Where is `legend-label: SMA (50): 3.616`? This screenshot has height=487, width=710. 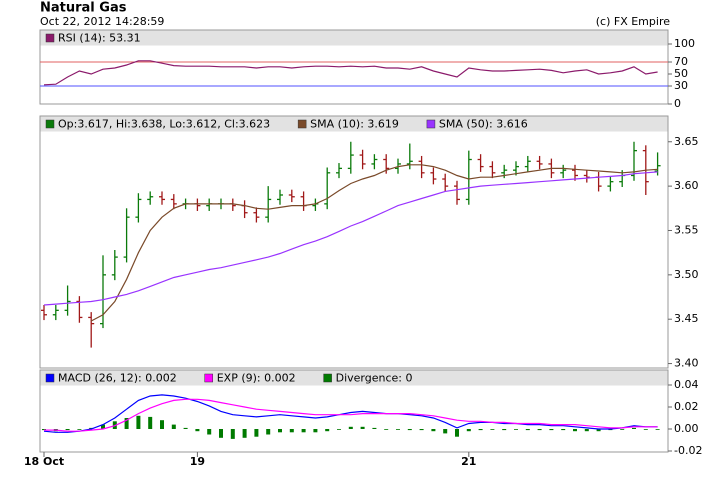 legend-label: SMA (50): 3.616 is located at coordinates (483, 124).